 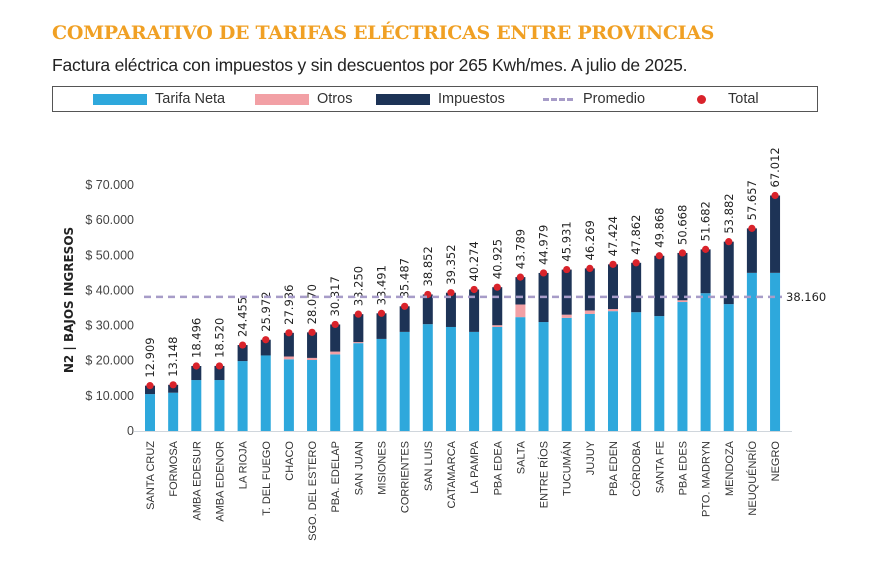 I want to click on x-tick-label: AMBA EDESUR, so click(x=197, y=481).